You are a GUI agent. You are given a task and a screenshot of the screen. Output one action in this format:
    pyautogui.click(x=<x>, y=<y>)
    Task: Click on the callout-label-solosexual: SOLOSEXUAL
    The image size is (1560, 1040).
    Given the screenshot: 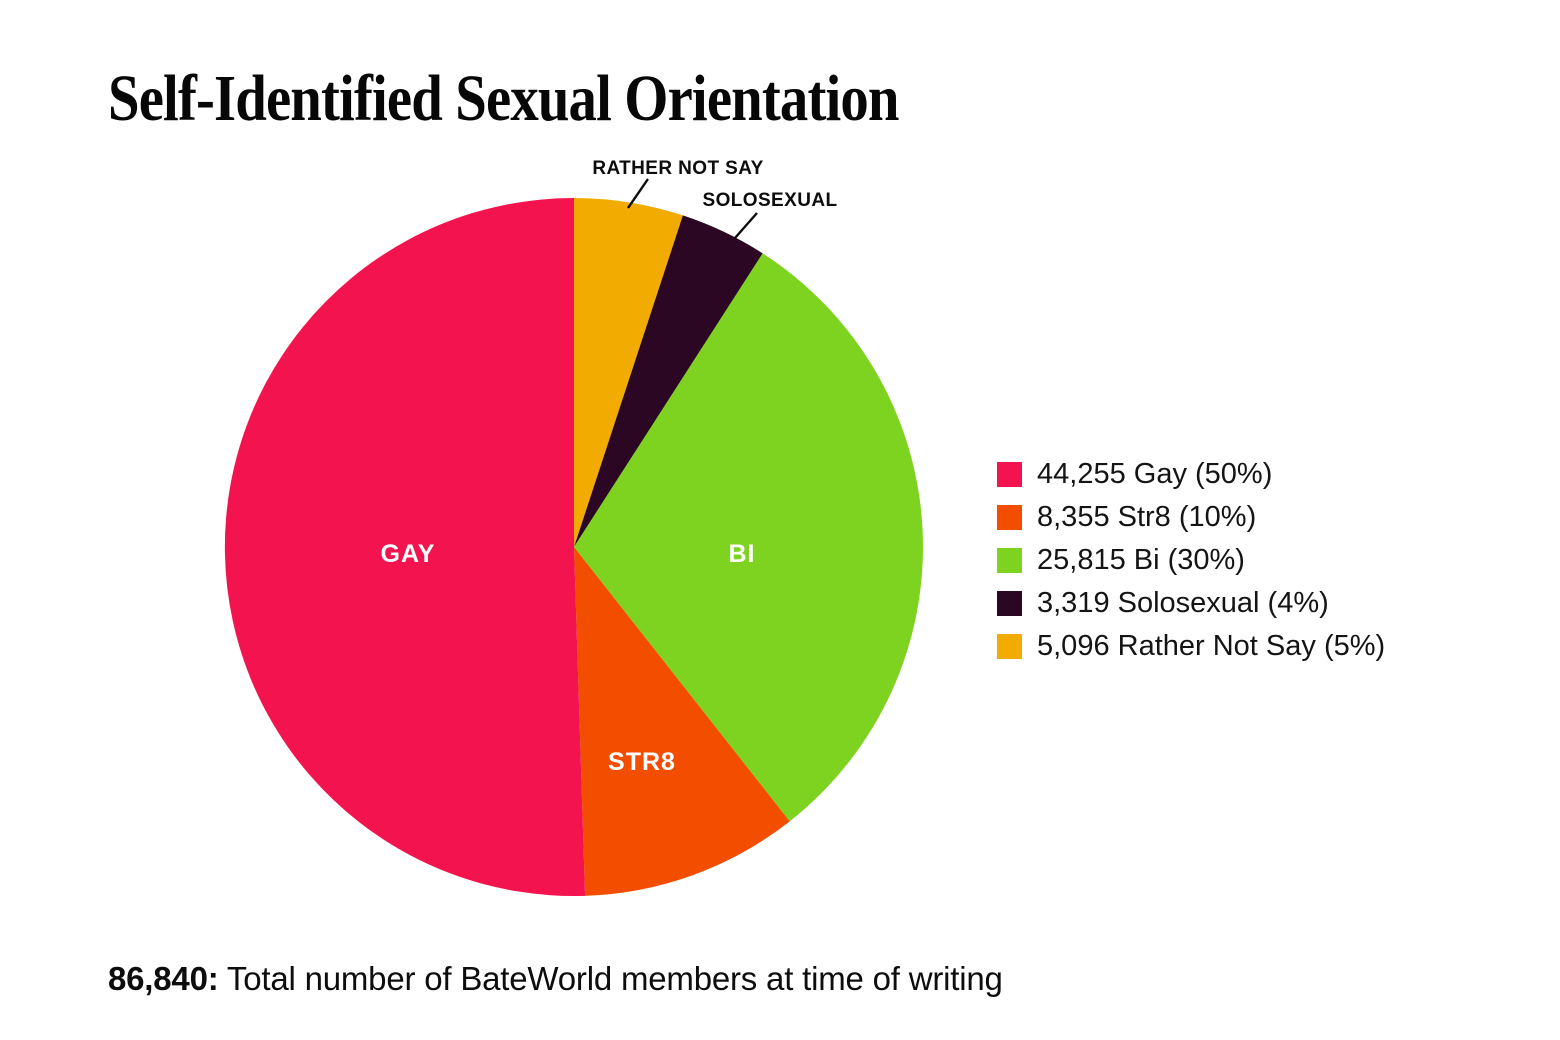 What is the action you would take?
    pyautogui.click(x=770, y=200)
    